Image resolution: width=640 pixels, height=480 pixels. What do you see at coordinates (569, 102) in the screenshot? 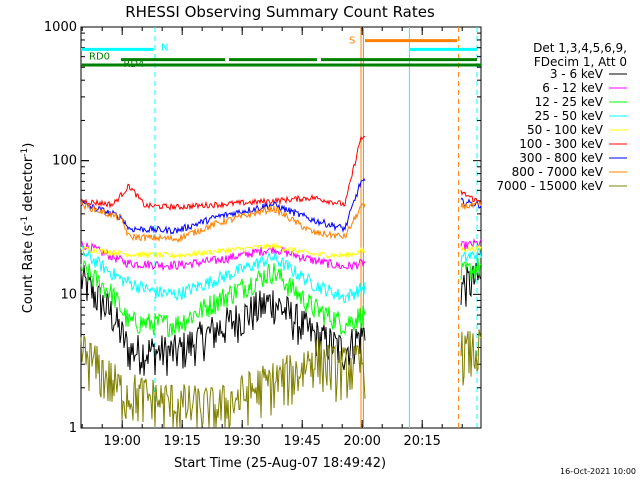
I see `legend-entry-label: 12 - 25 keV` at bounding box center [569, 102].